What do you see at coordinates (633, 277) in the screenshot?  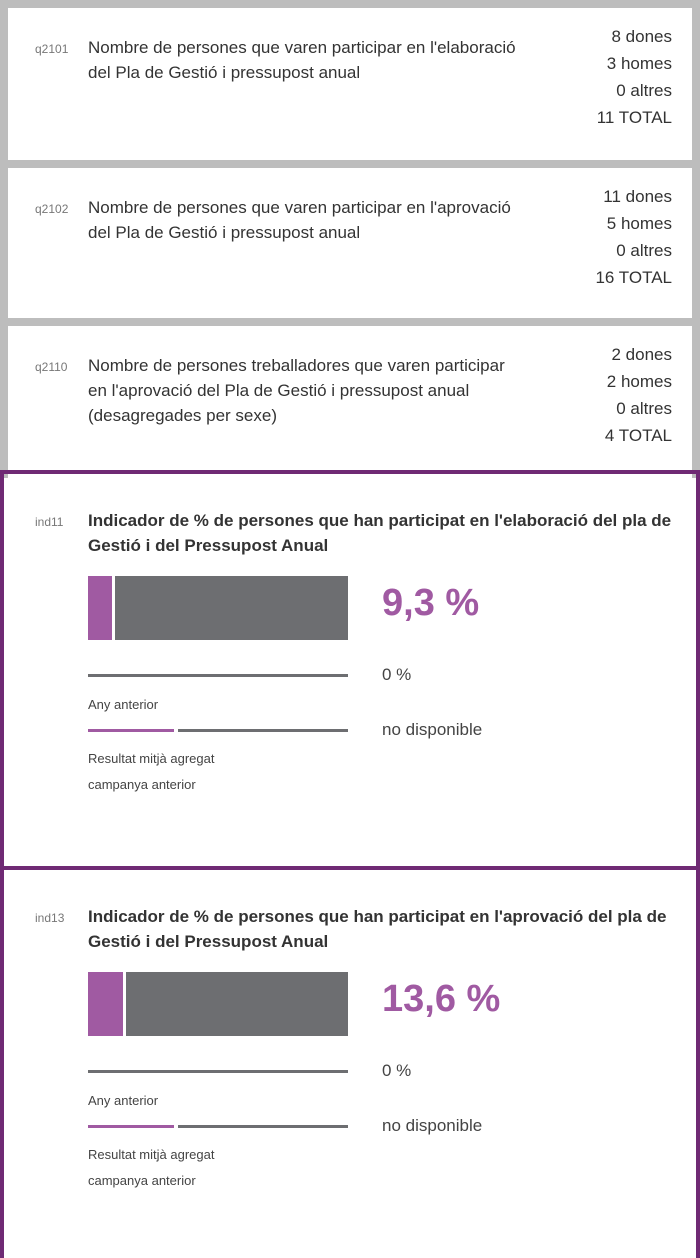 I see `question-value: 16 TOTAL` at bounding box center [633, 277].